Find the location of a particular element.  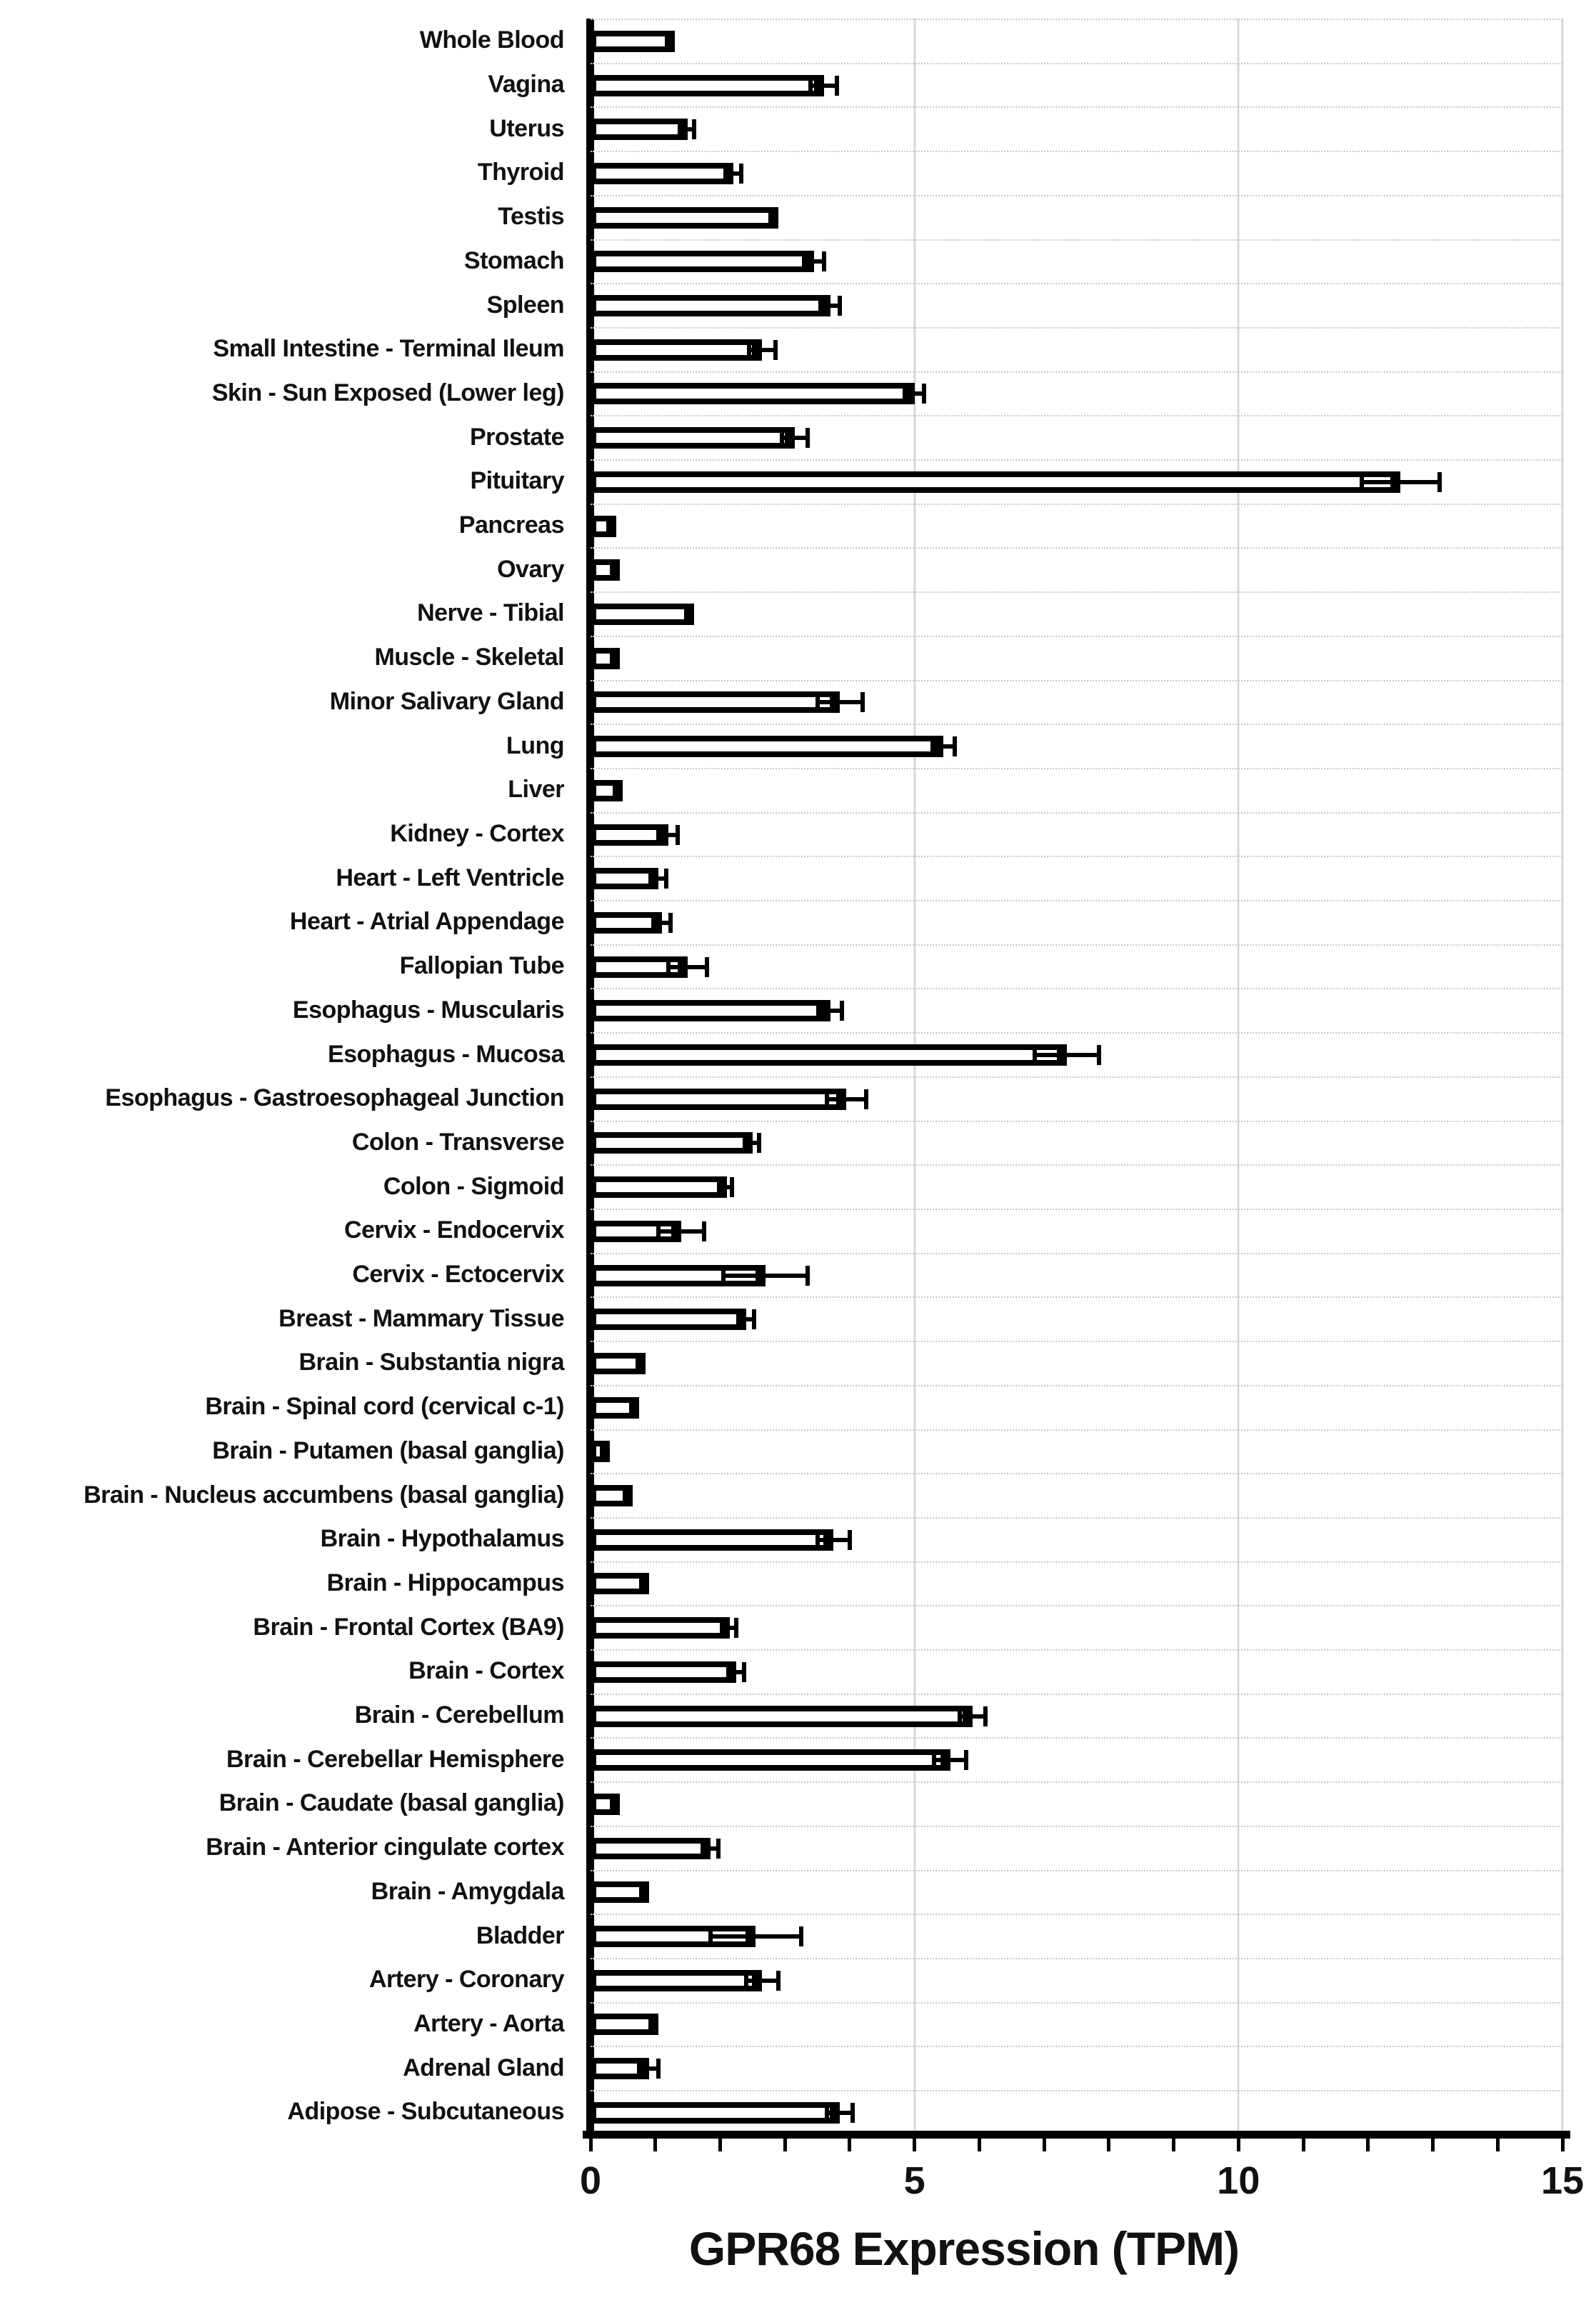

category-label: Heart - Atrial Appendage is located at coordinates (427, 922).